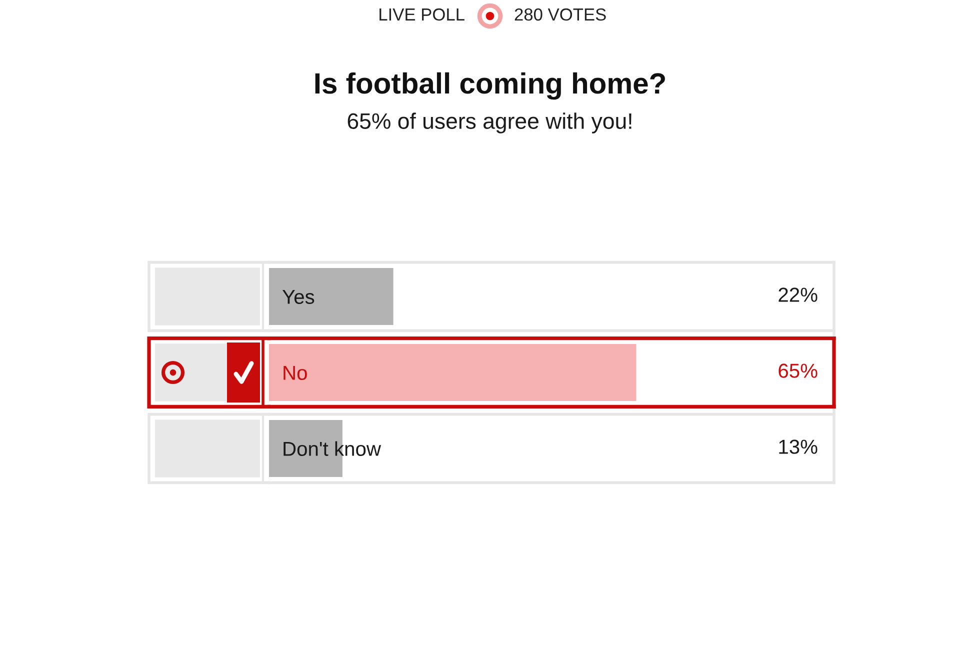 The image size is (980, 653). Describe the element at coordinates (298, 297) in the screenshot. I see `y-tick-label: Yes` at that location.